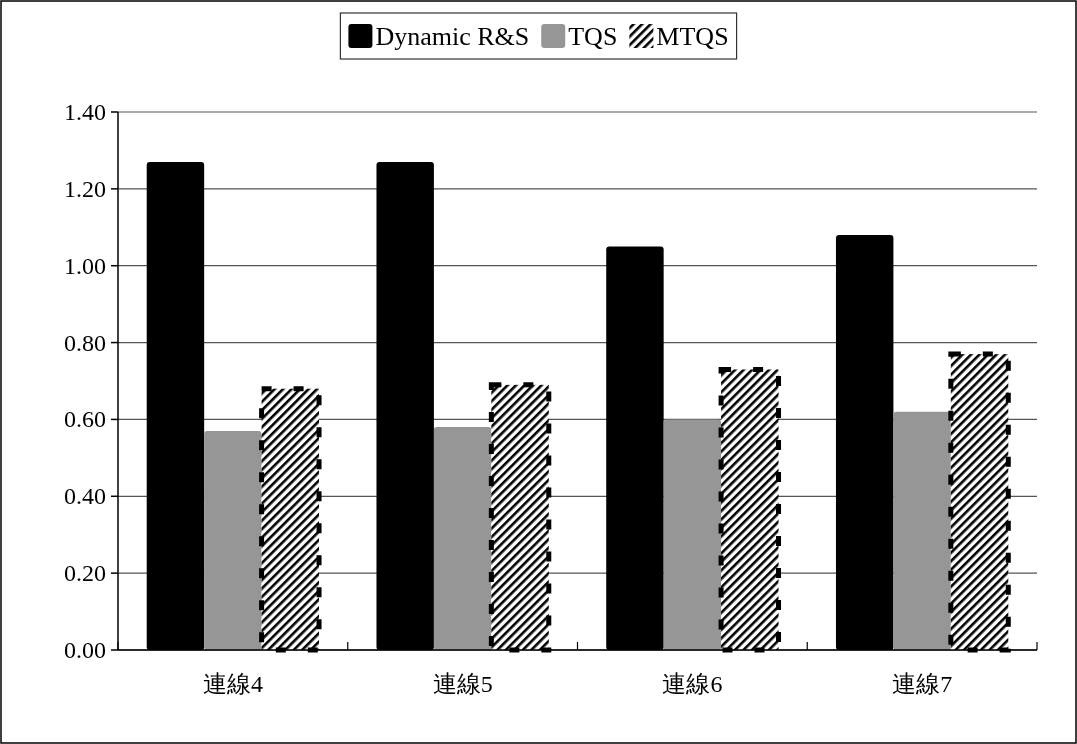 Image resolution: width=1077 pixels, height=744 pixels. Describe the element at coordinates (692, 36) in the screenshot. I see `legend-label: MTQS` at that location.